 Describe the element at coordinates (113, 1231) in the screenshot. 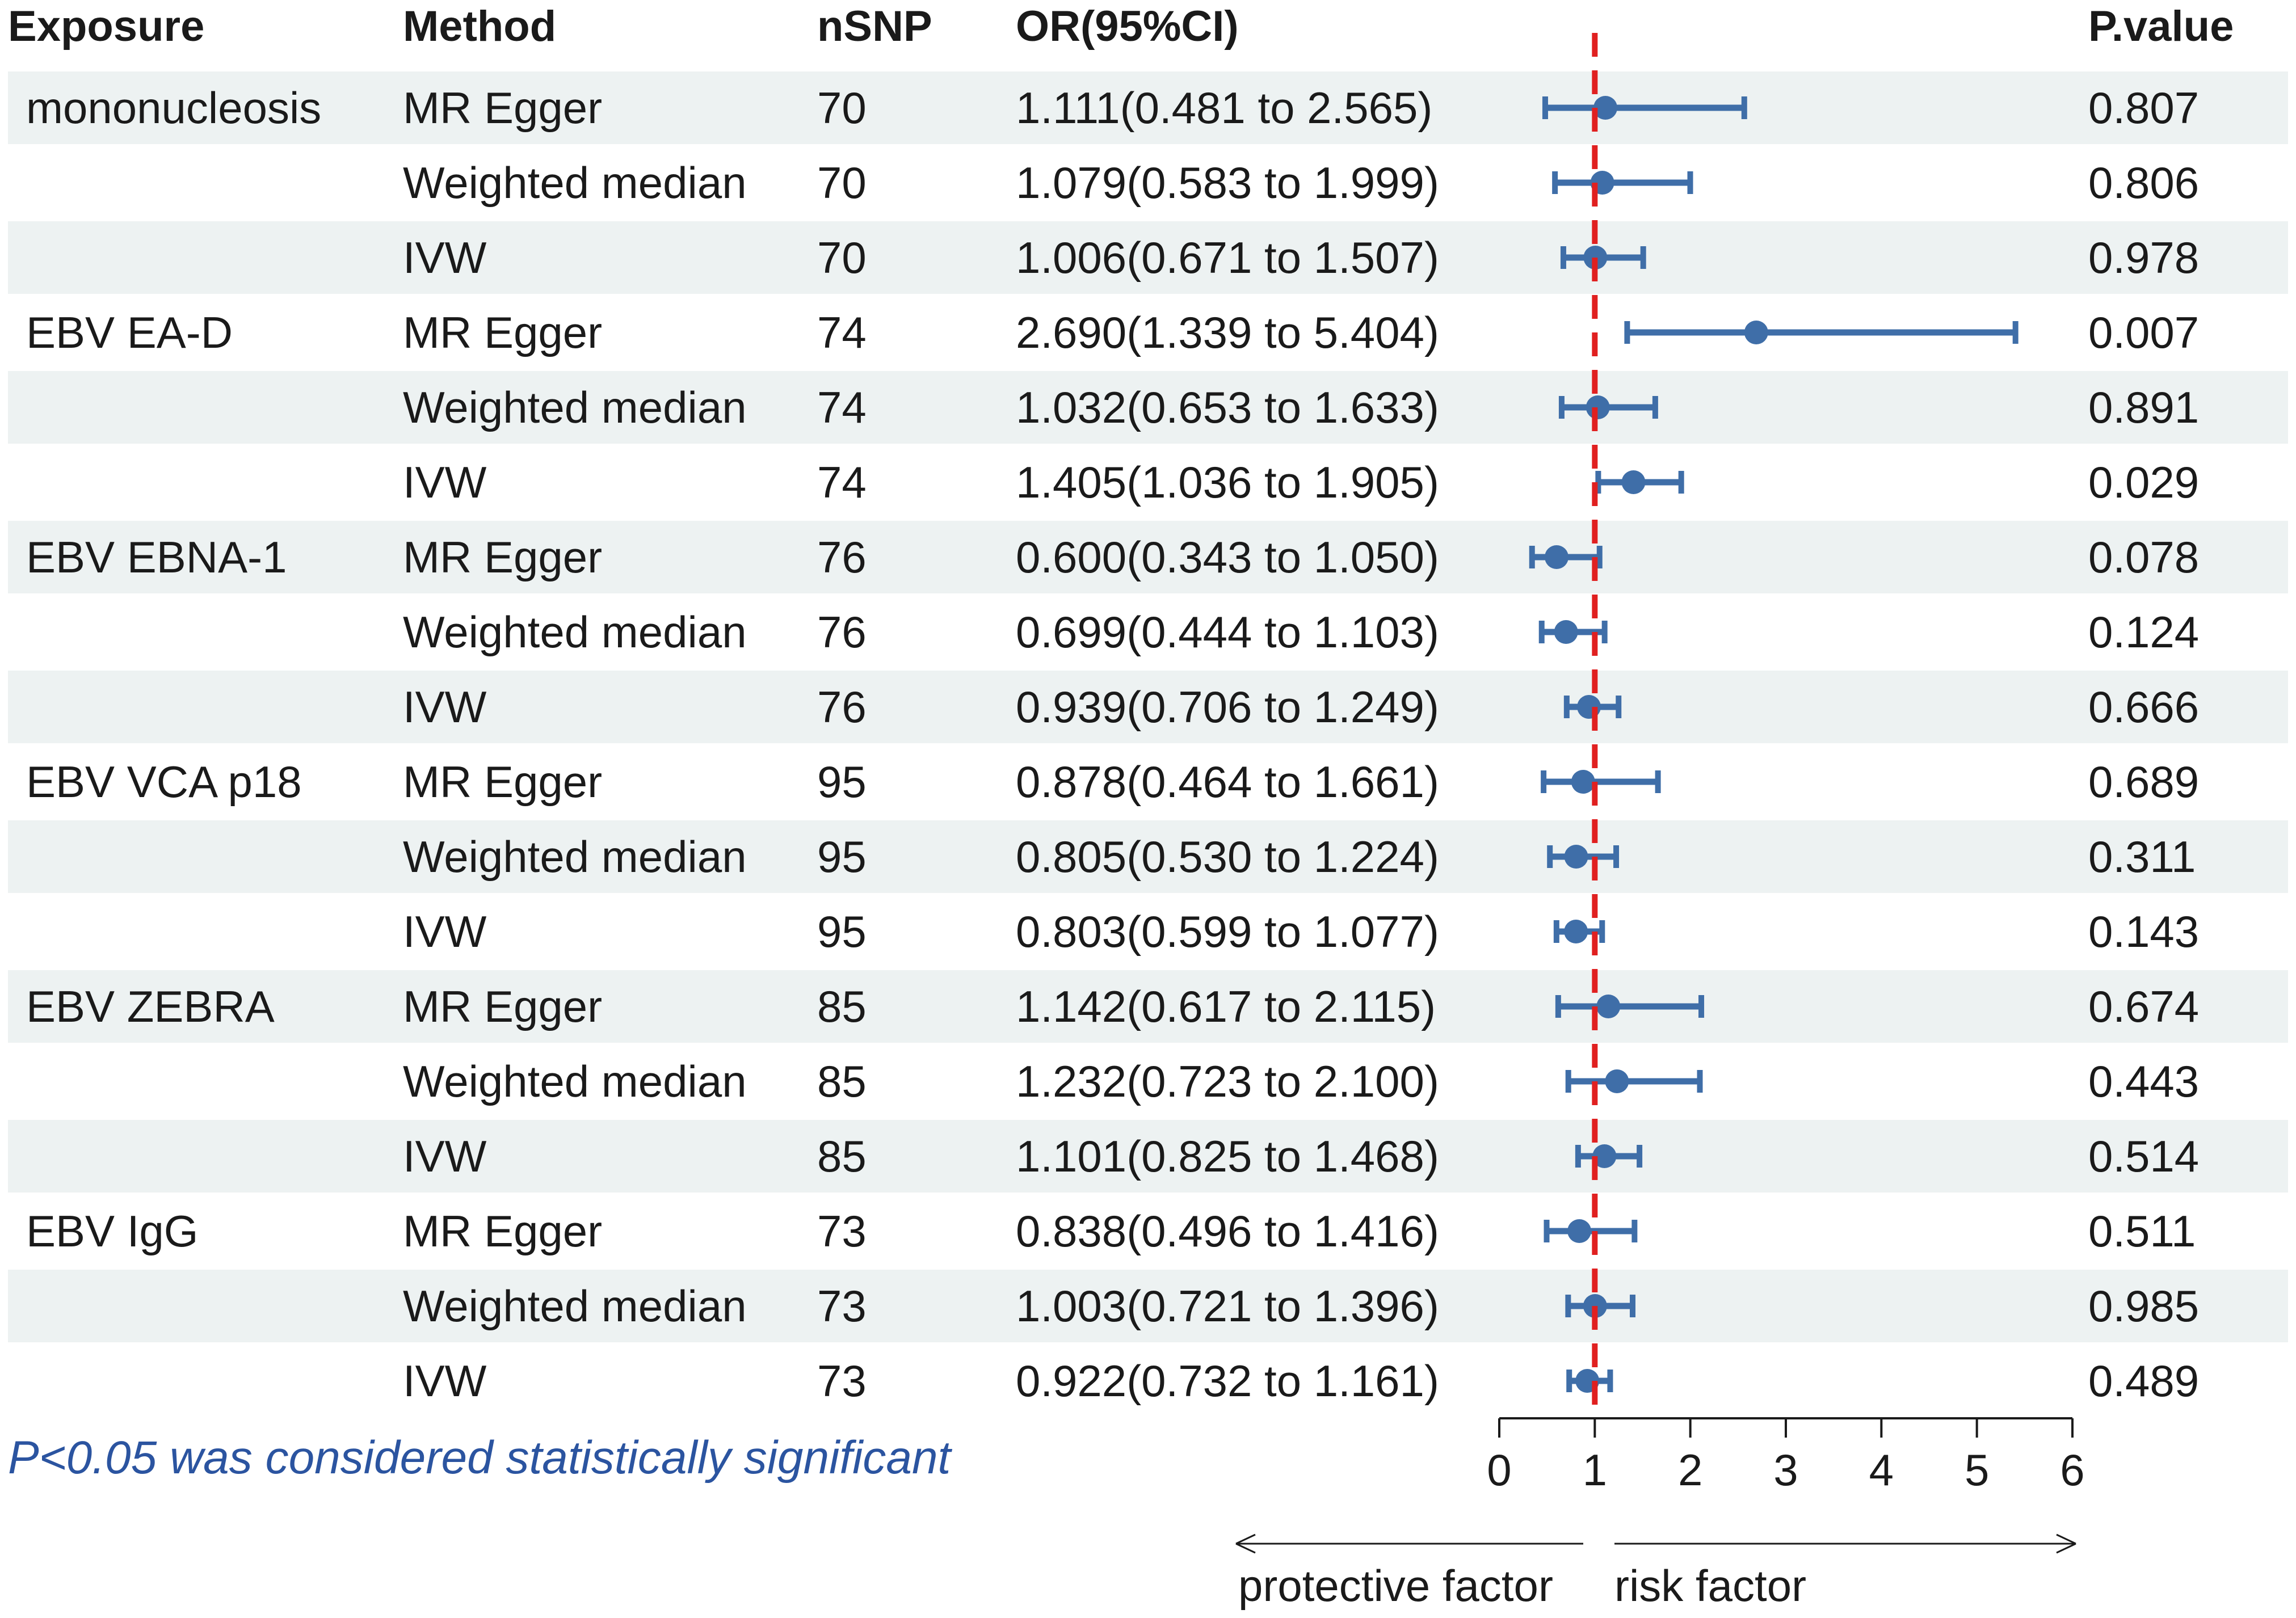

I see `cell-exposure: EBV IgG` at that location.